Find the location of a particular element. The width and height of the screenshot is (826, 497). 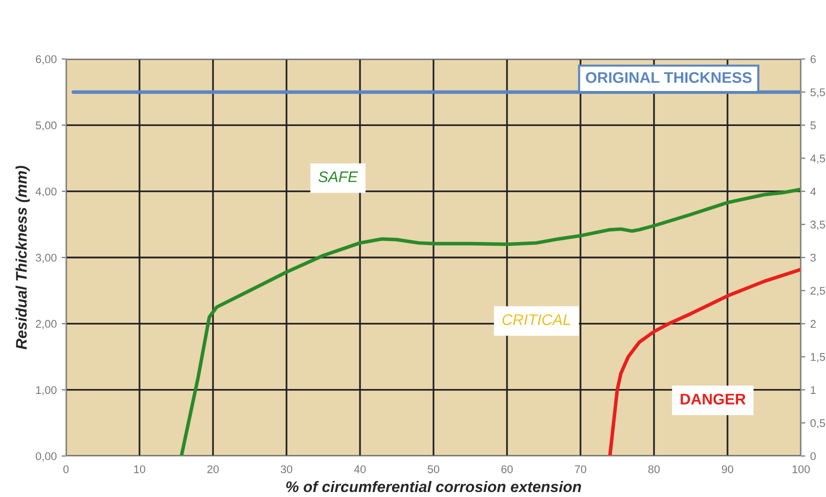

y2-tick-label: 0,5 is located at coordinates (818, 423).